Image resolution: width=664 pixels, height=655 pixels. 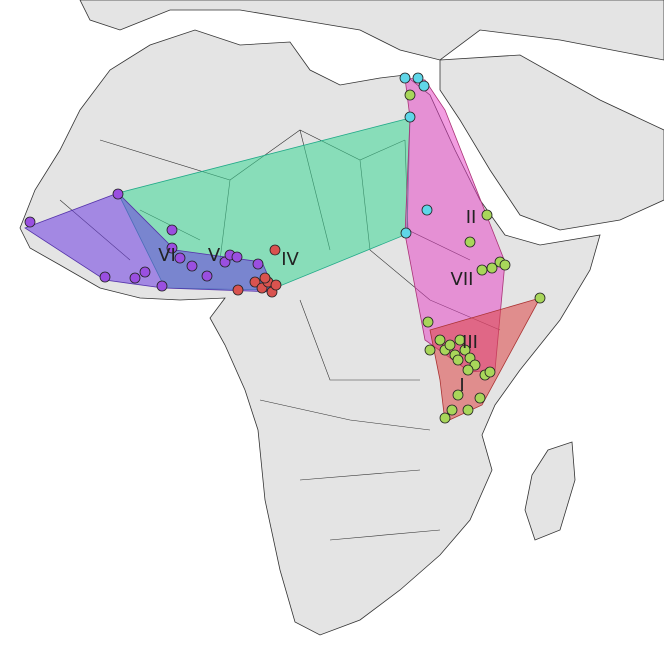 What do you see at coordinates (471, 217) in the screenshot?
I see `region-label: II` at bounding box center [471, 217].